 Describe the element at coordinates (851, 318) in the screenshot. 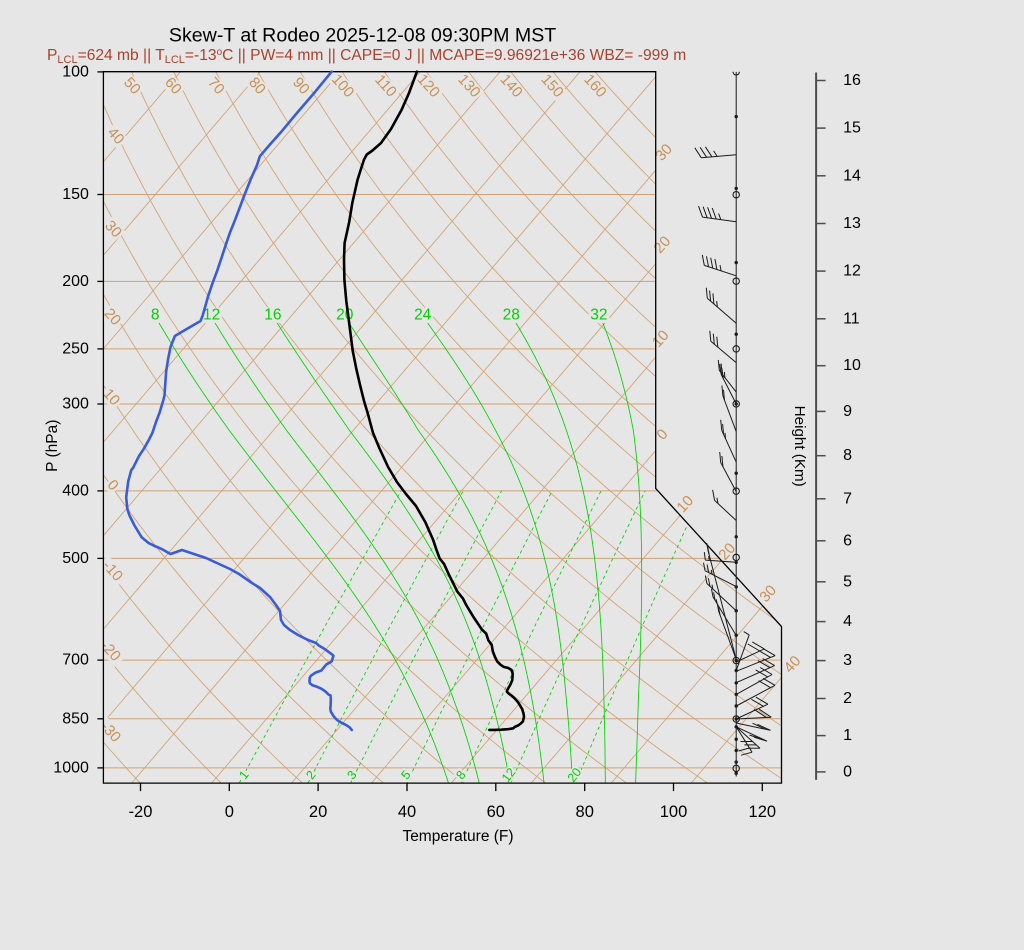

I see `svg-text: 11` at that location.